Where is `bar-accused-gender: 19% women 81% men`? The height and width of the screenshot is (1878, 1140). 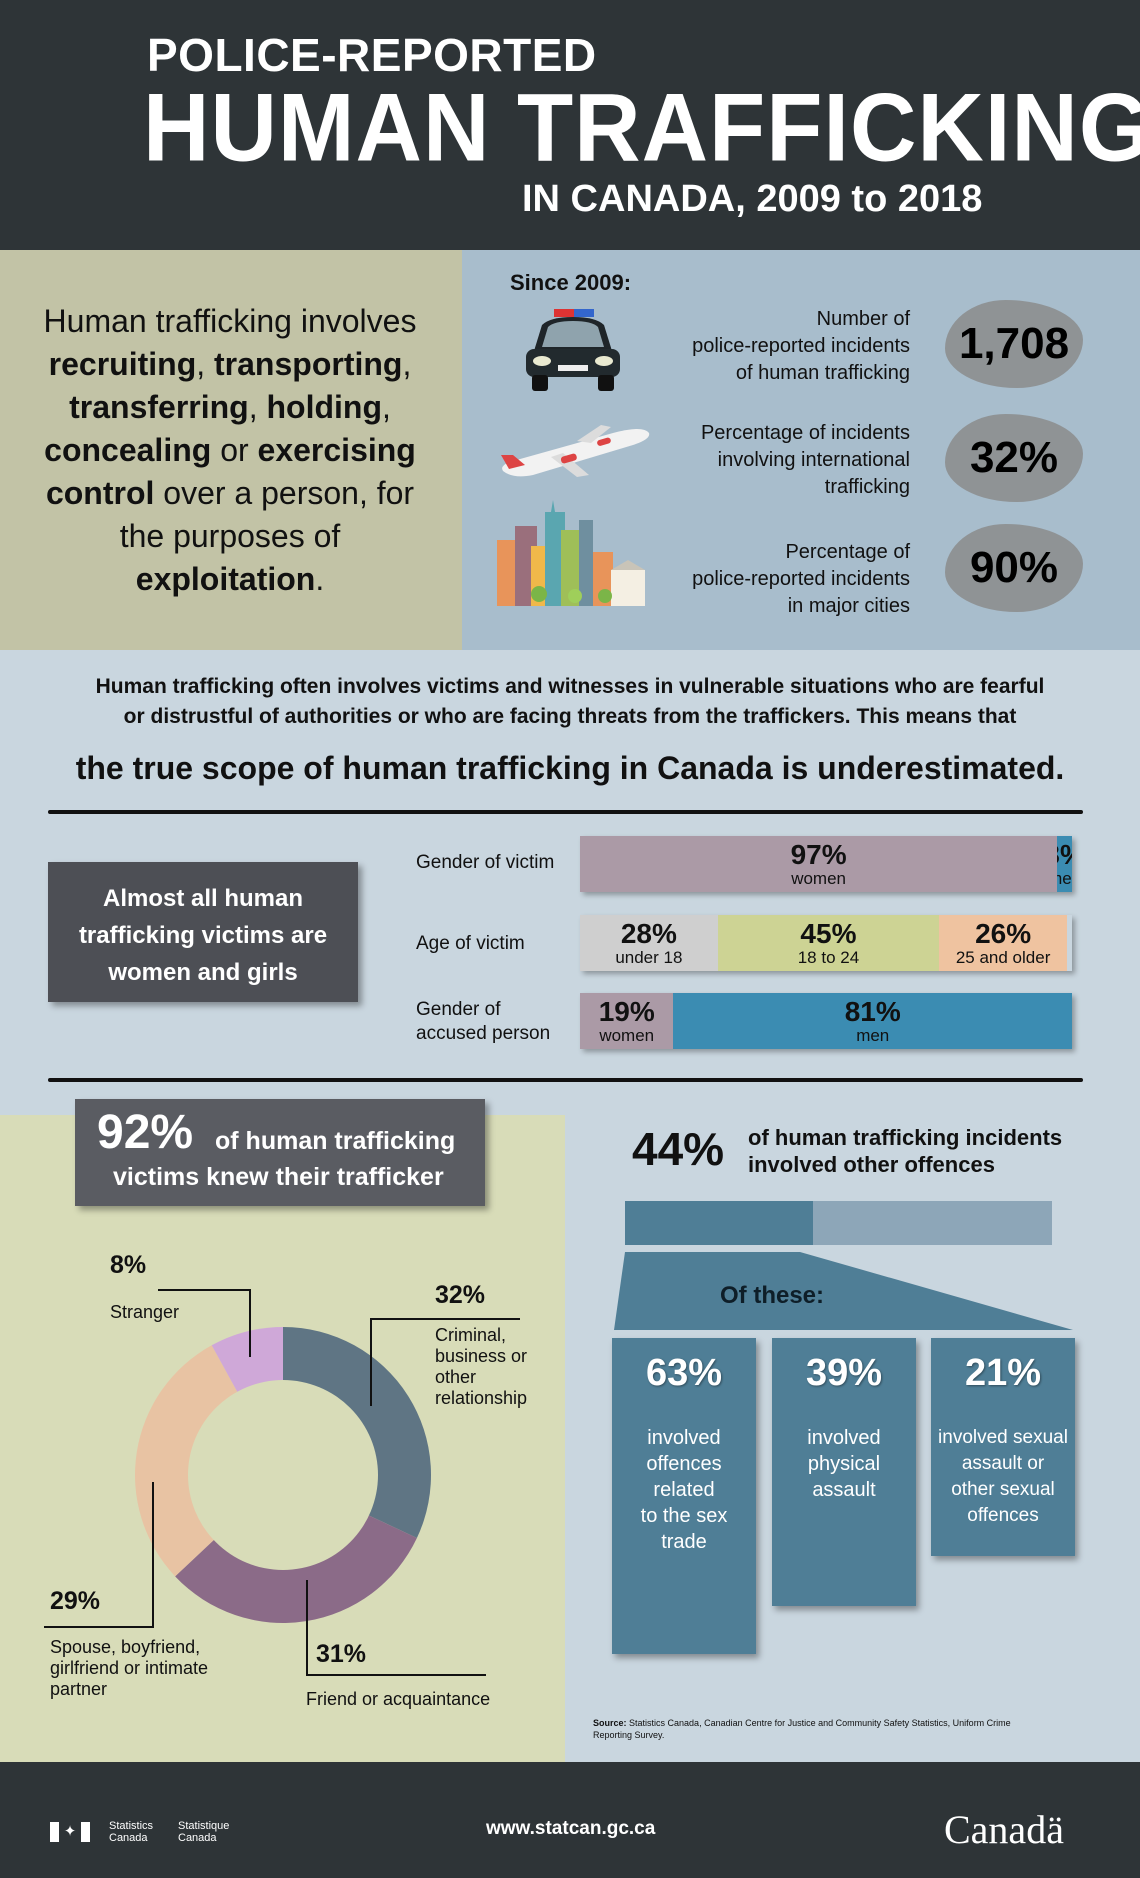 bar-accused-gender: 19% women 81% men is located at coordinates (826, 1021).